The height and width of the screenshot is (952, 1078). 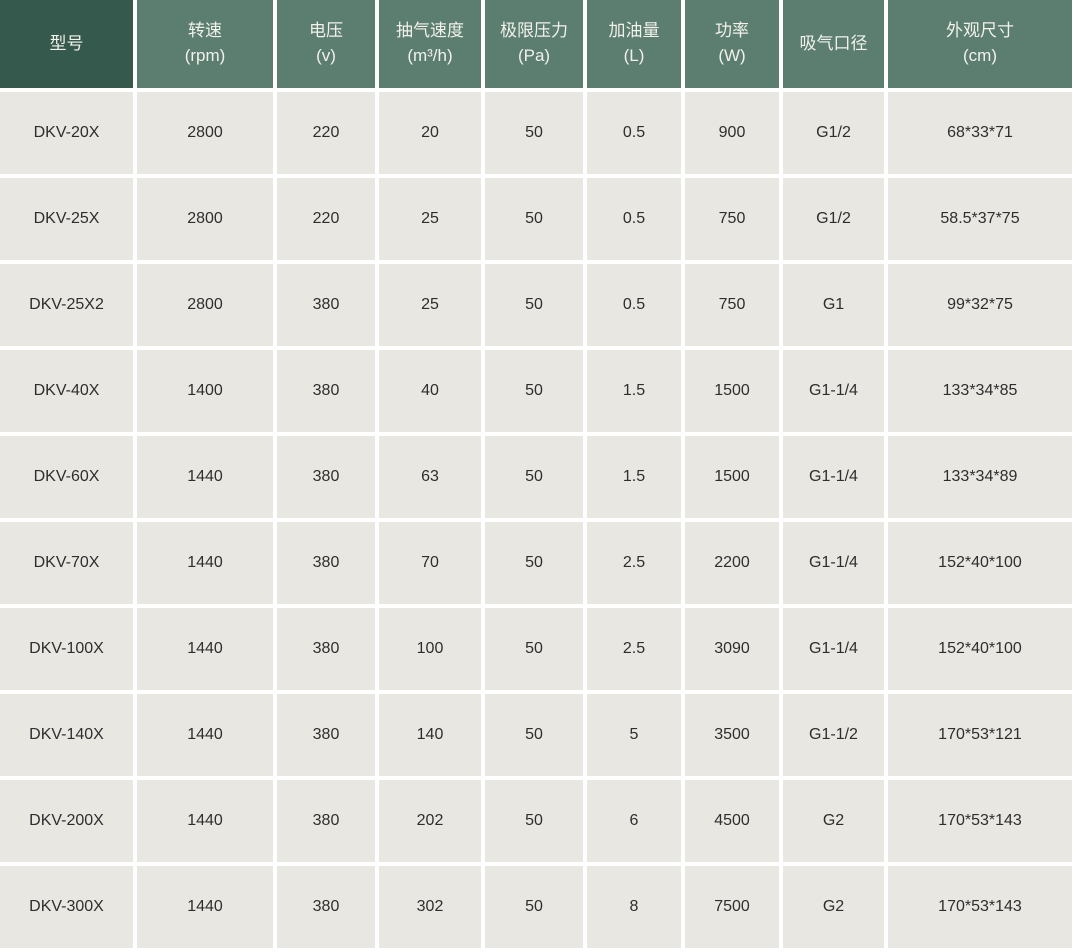 I want to click on column-label: 抽气速度, so click(x=430, y=31).